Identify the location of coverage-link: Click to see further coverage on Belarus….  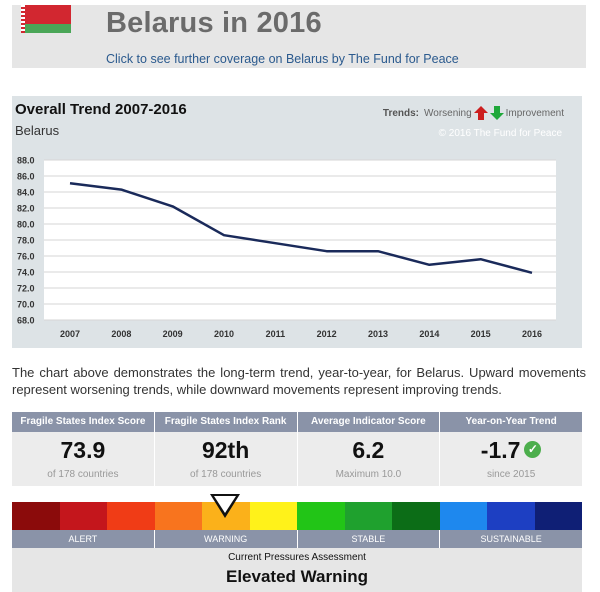
(282, 59).